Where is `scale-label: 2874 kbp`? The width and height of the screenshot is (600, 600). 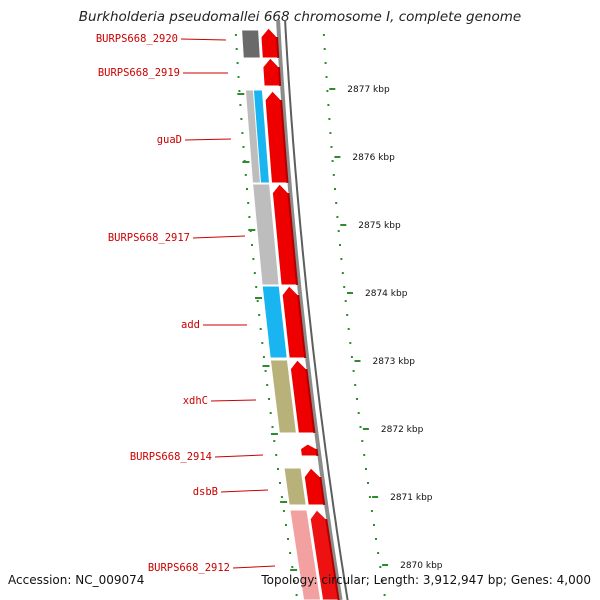 scale-label: 2874 kbp is located at coordinates (386, 294).